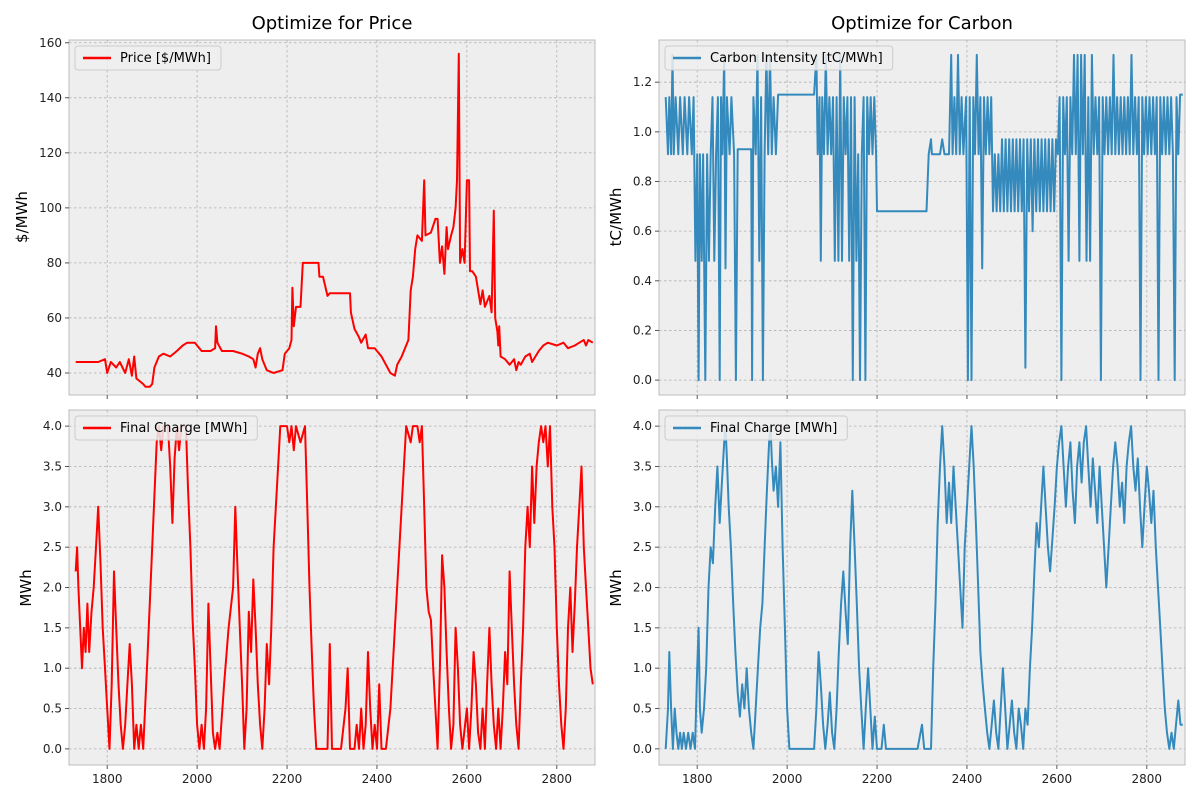 The width and height of the screenshot is (1200, 800). What do you see at coordinates (54, 373) in the screenshot?
I see `price-y-tick-label: 40` at bounding box center [54, 373].